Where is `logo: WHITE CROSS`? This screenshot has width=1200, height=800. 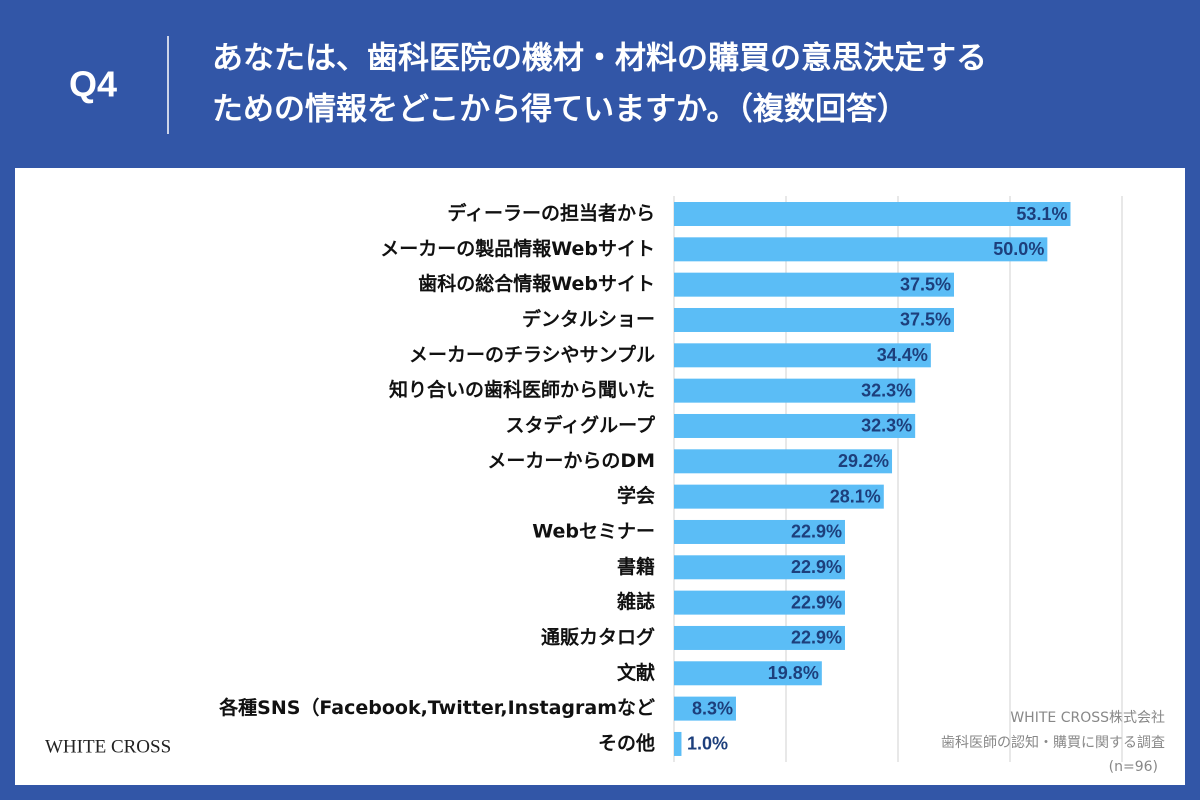 logo: WHITE CROSS is located at coordinates (108, 746).